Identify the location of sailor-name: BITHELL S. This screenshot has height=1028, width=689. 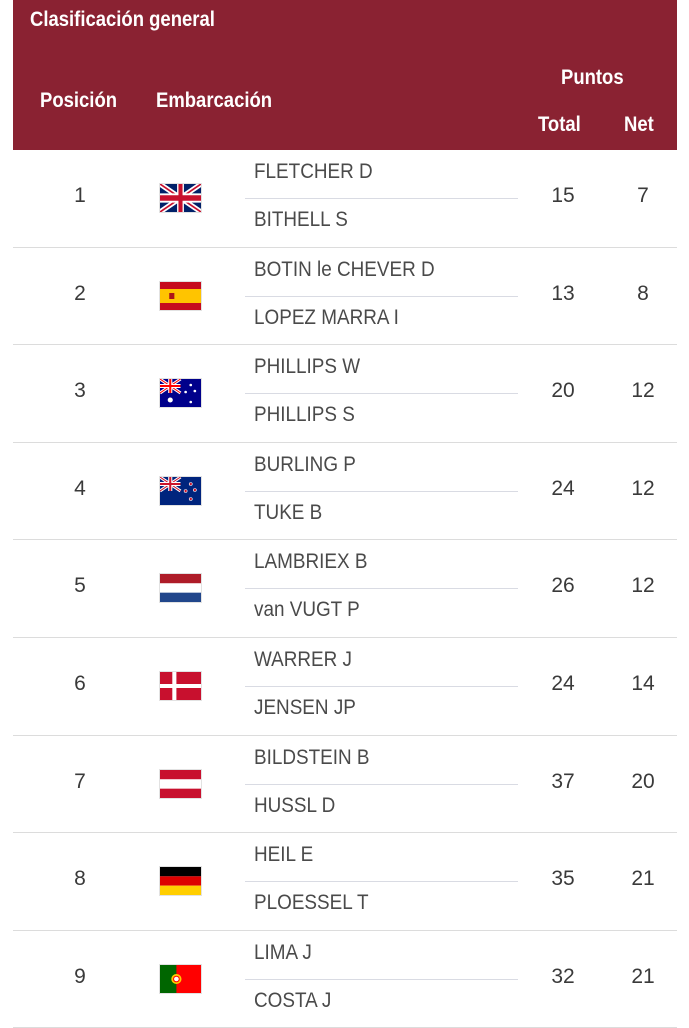
(301, 219).